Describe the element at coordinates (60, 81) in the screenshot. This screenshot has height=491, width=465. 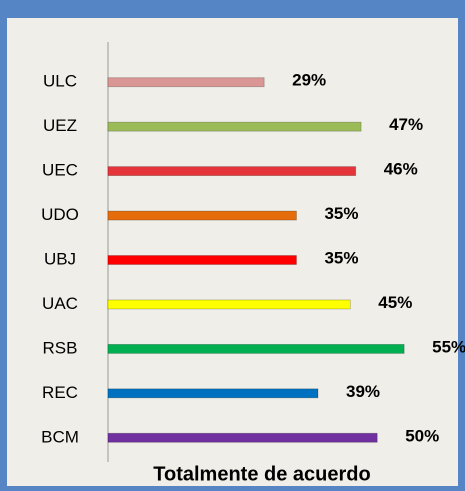
I see `category-label: ULC` at that location.